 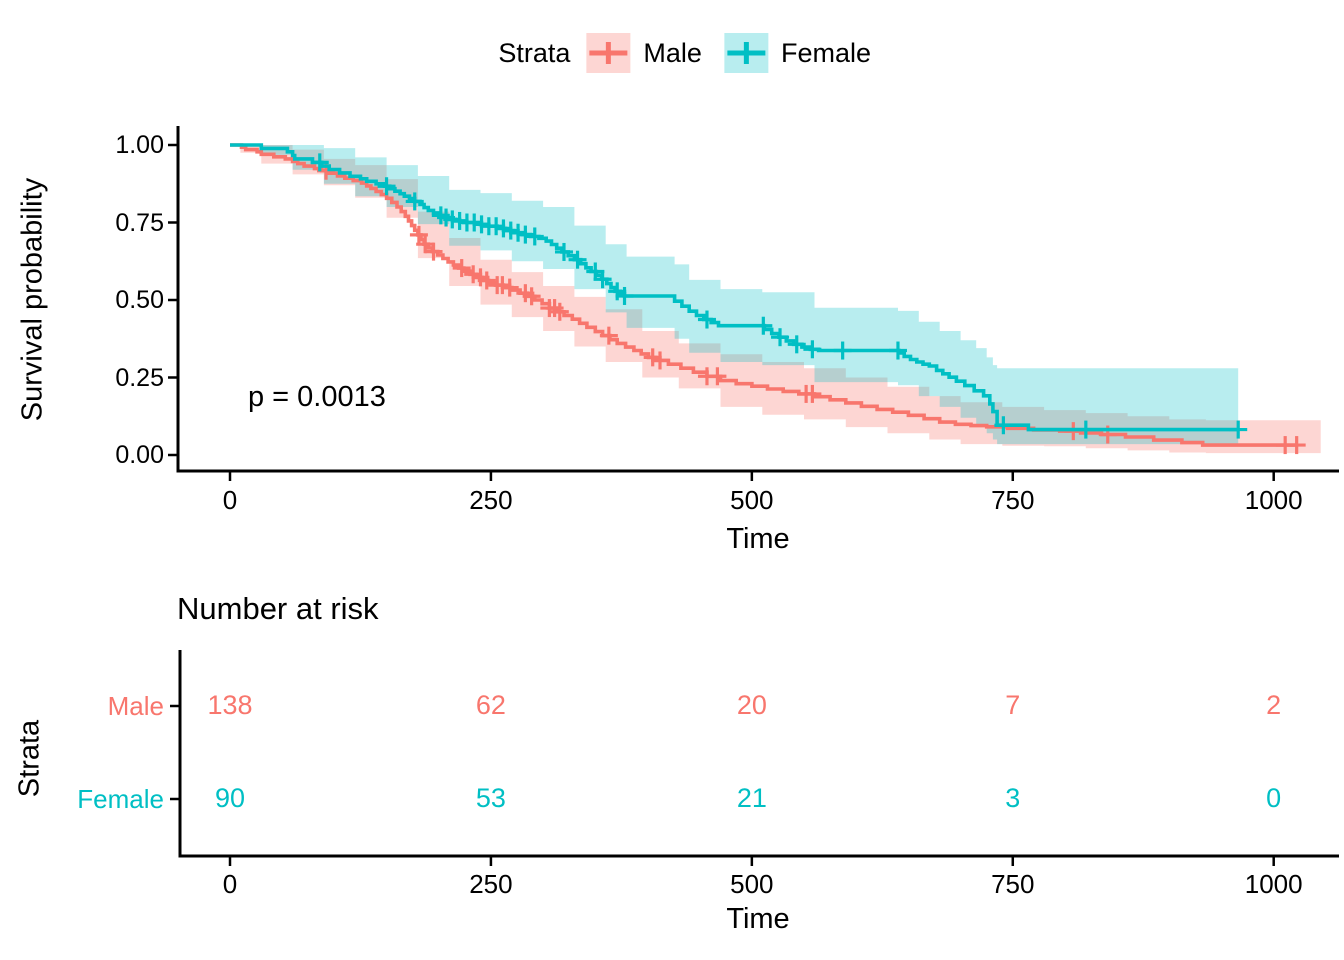 I want to click on risk-count-male: 7, so click(x=1013, y=705).